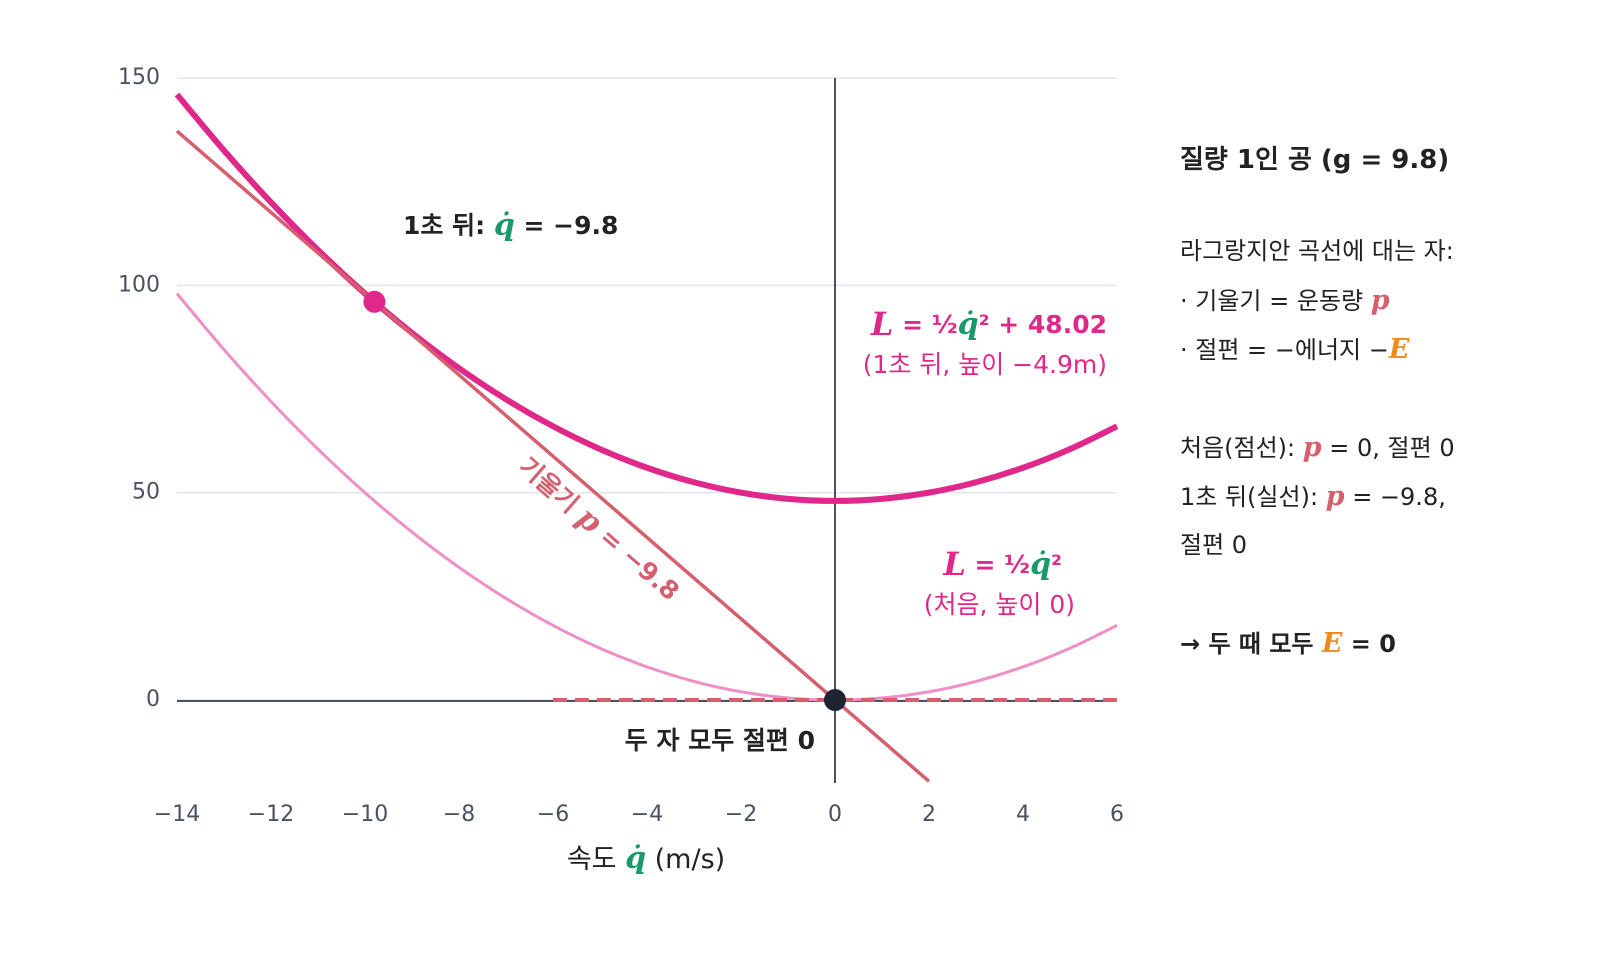 This screenshot has height=960, width=1600. I want to click on sidebar-text: → 두 때 모두, so click(1251, 644).